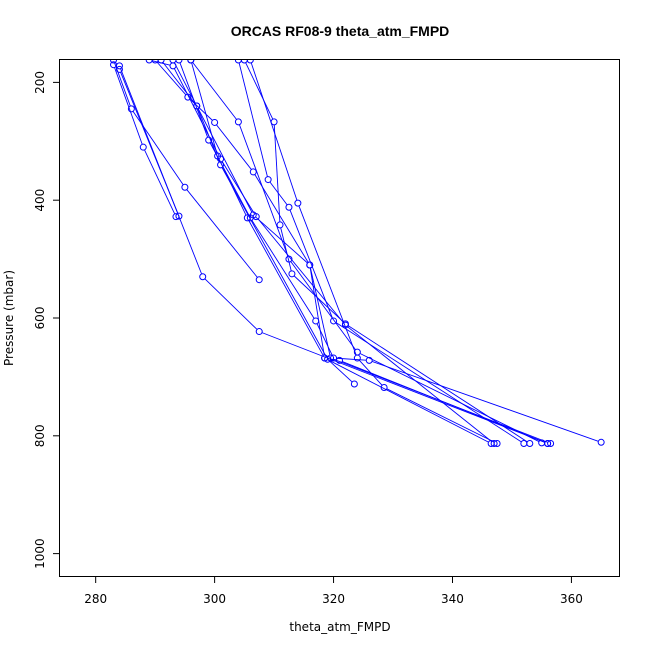 This screenshot has width=650, height=650. What do you see at coordinates (452, 599) in the screenshot?
I see `x-tick-label: 340` at bounding box center [452, 599].